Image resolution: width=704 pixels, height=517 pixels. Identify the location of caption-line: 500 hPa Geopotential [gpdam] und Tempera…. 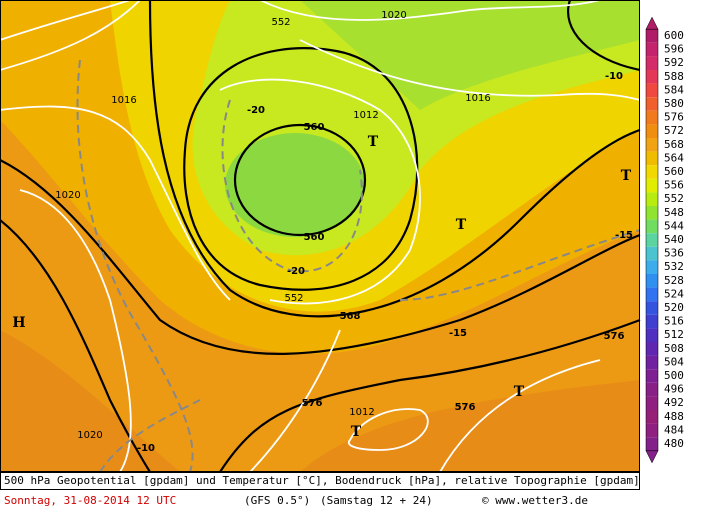
(322, 480).